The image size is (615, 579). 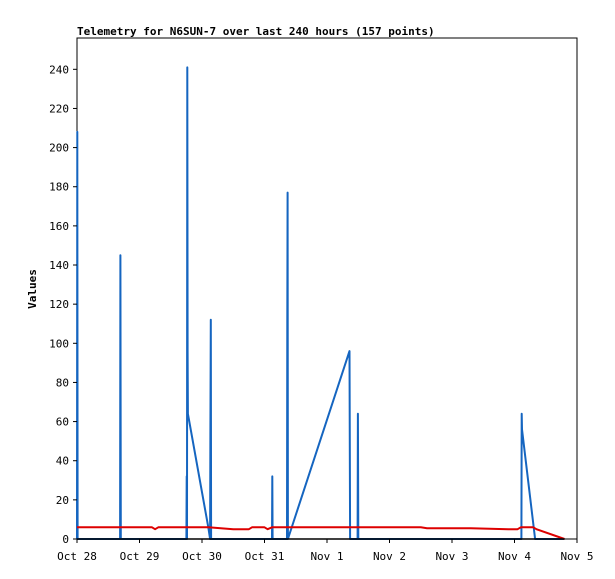 What do you see at coordinates (62, 461) in the screenshot?
I see `y-tick-label: 40` at bounding box center [62, 461].